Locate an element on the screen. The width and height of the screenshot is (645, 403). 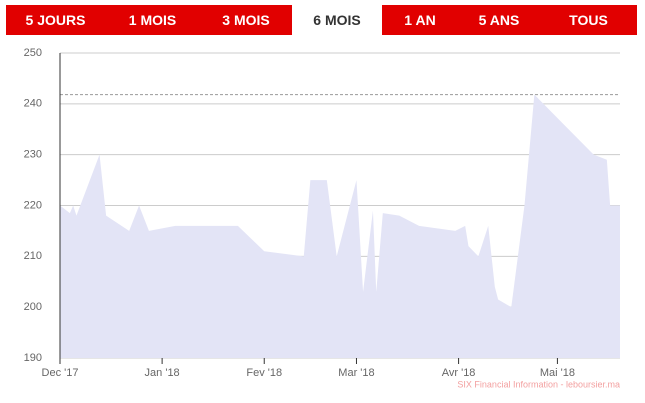
range-tab: 1 AN is located at coordinates (420, 20).